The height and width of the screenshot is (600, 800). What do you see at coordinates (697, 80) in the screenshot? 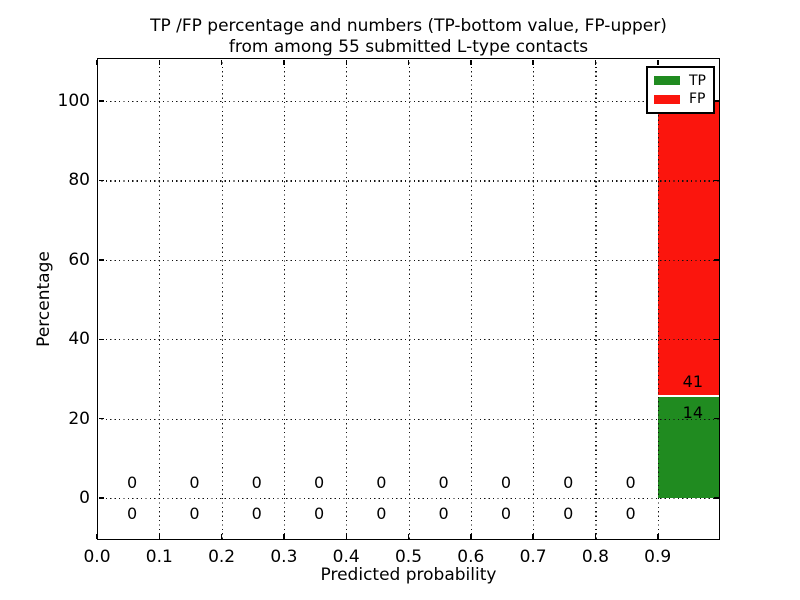
I see `legend-label-tp: TP` at bounding box center [697, 80].